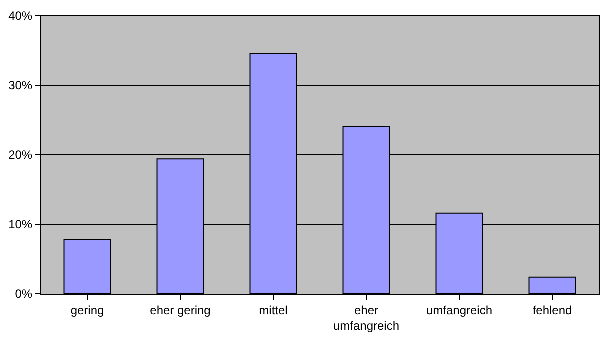 This screenshot has width=609, height=344. I want to click on x-tick-label: umfangreich, so click(459, 310).